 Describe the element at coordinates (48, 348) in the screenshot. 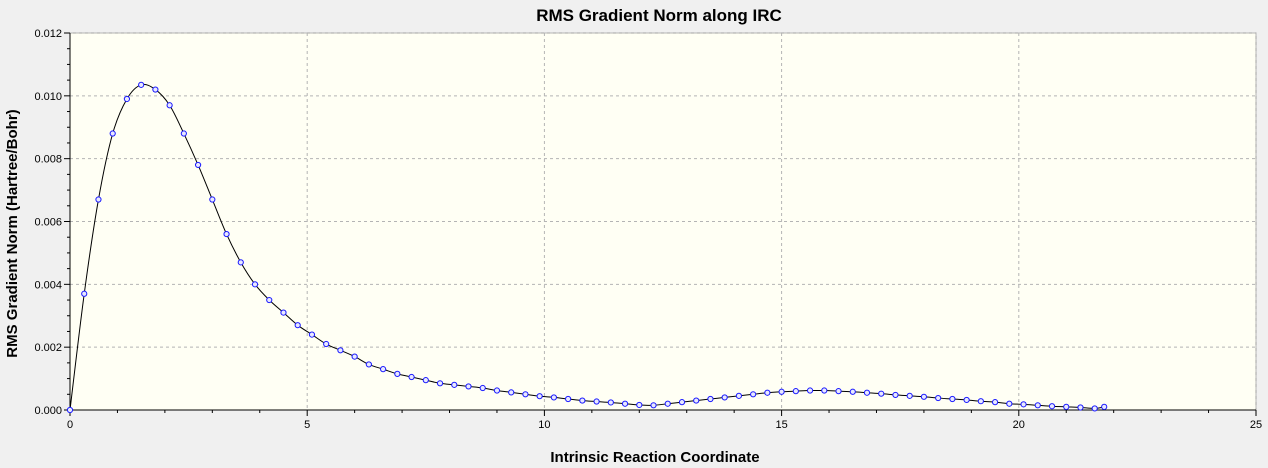

I see `y-tick-label: 0.002` at that location.